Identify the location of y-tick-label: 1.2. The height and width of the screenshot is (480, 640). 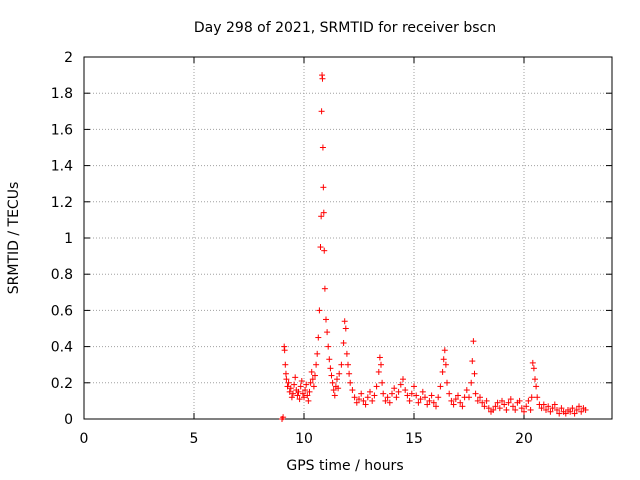
(62, 203).